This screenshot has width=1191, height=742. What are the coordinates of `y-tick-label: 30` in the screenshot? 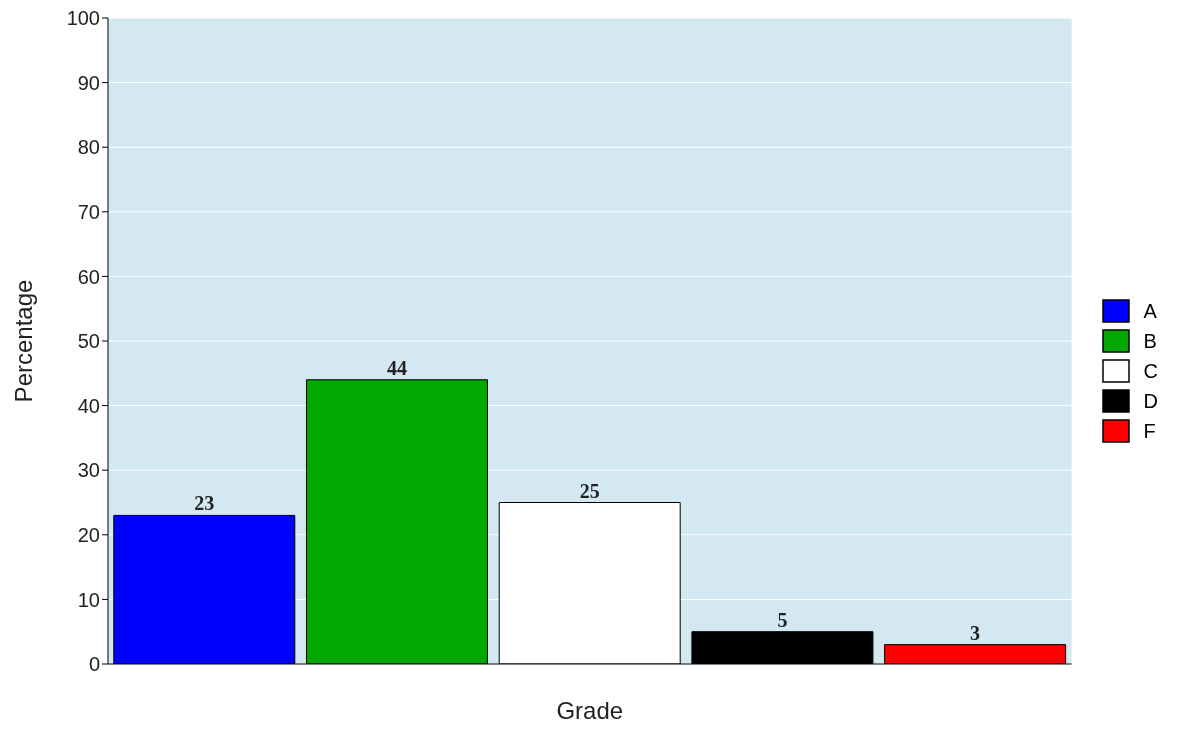 It's located at (88, 470).